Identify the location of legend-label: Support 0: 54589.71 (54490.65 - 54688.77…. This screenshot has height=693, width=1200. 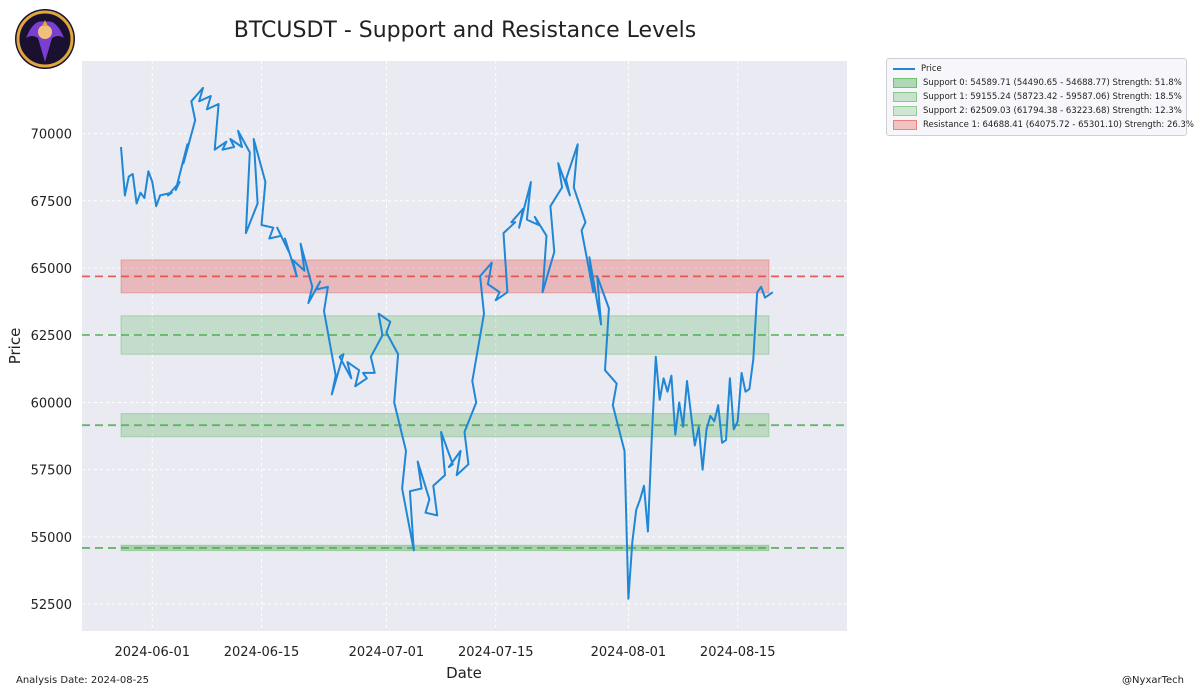
(1052, 83).